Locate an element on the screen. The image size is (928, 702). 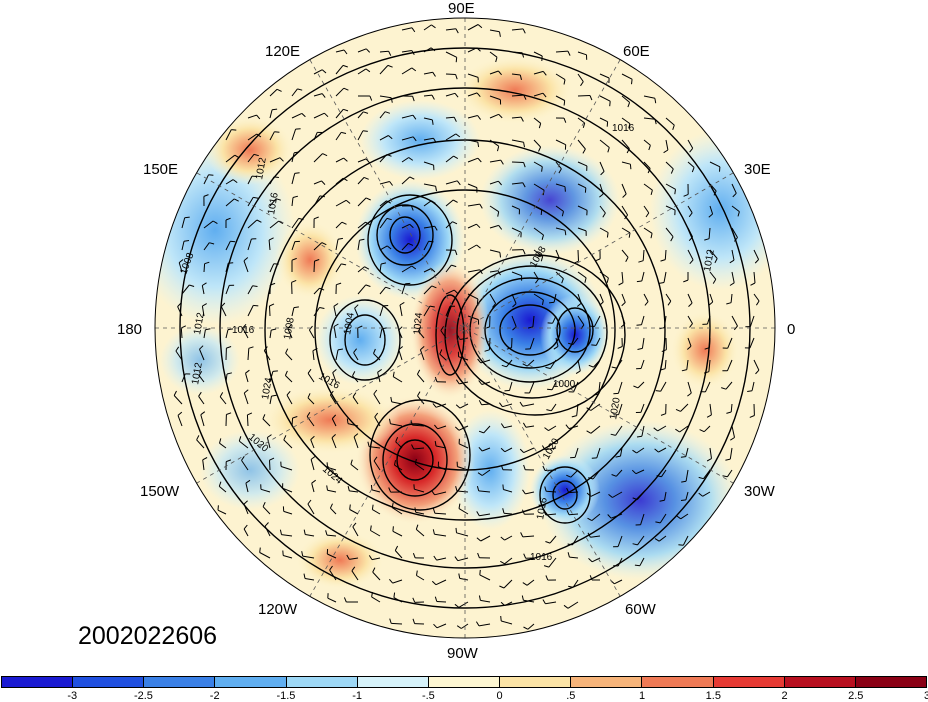
colorbar-tick-label: 3 is located at coordinates (925, 696).